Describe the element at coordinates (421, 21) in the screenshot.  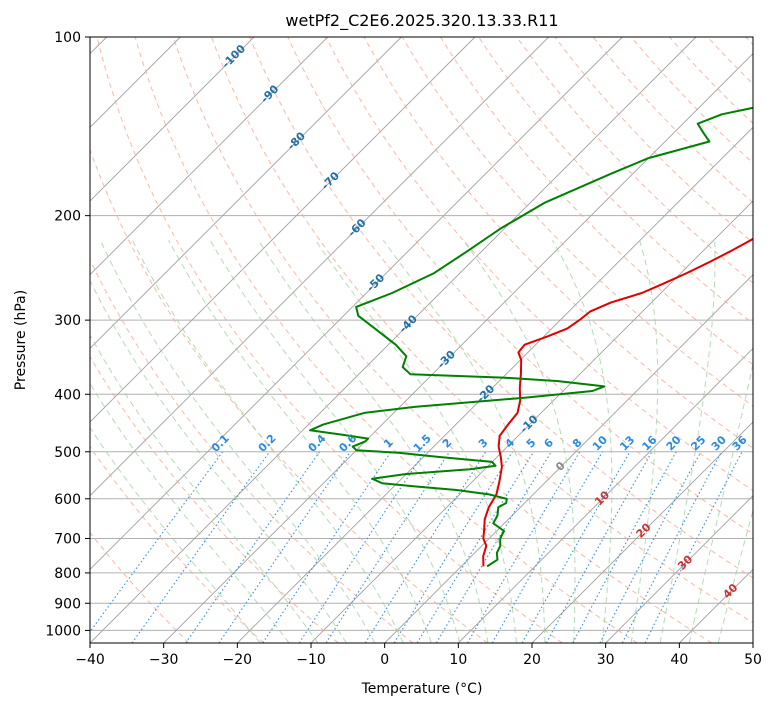
I see `chart-title: wetPf2_C2E6.2025.320.13.33.R11` at that location.